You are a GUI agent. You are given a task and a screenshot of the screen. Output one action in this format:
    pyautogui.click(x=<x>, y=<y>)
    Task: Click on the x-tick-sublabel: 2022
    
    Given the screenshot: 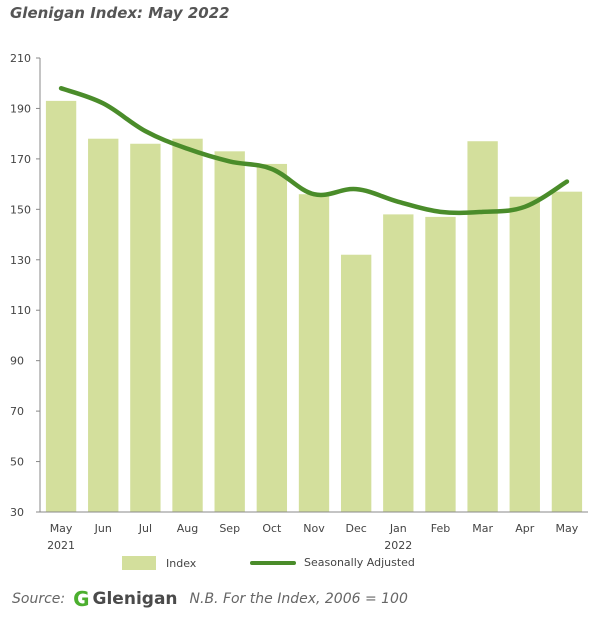 What is the action you would take?
    pyautogui.click(x=398, y=545)
    